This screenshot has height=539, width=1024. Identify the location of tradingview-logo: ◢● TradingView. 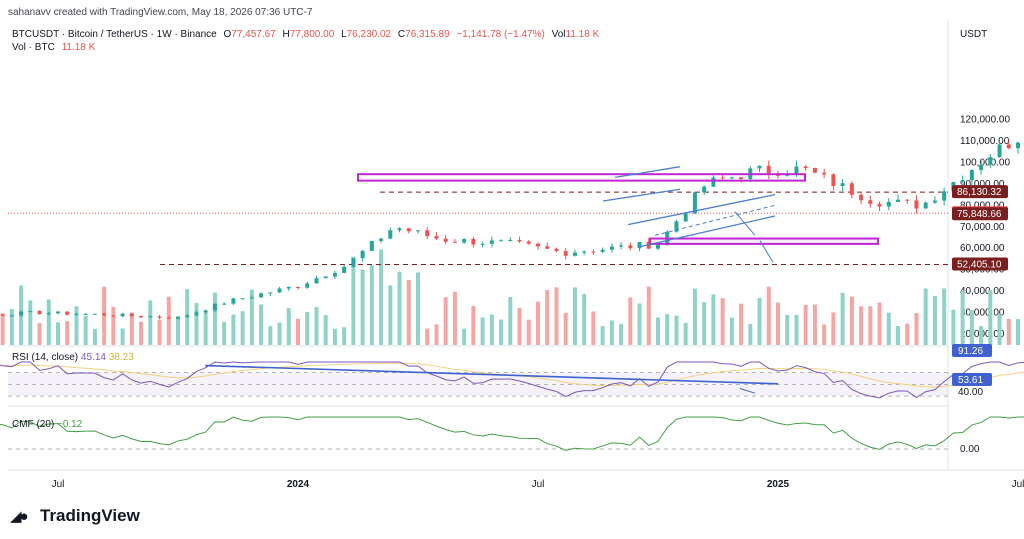
(75, 515).